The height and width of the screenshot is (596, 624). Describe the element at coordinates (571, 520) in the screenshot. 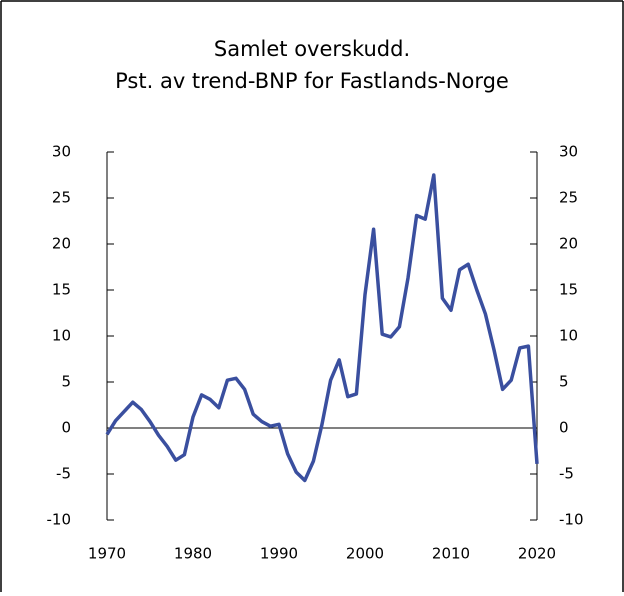

I see `y2-tick-label: -10` at that location.